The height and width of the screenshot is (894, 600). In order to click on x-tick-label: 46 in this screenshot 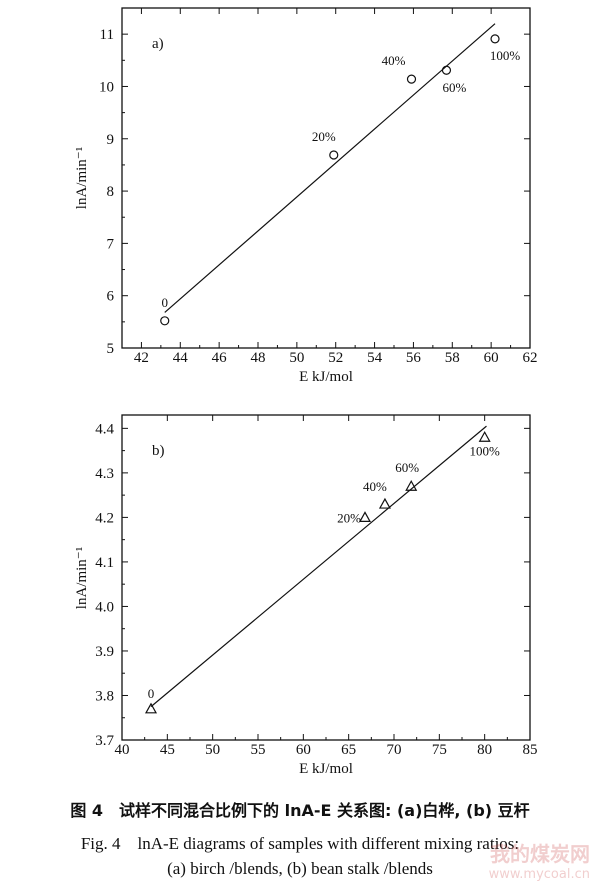, I will do `click(220, 358)`.